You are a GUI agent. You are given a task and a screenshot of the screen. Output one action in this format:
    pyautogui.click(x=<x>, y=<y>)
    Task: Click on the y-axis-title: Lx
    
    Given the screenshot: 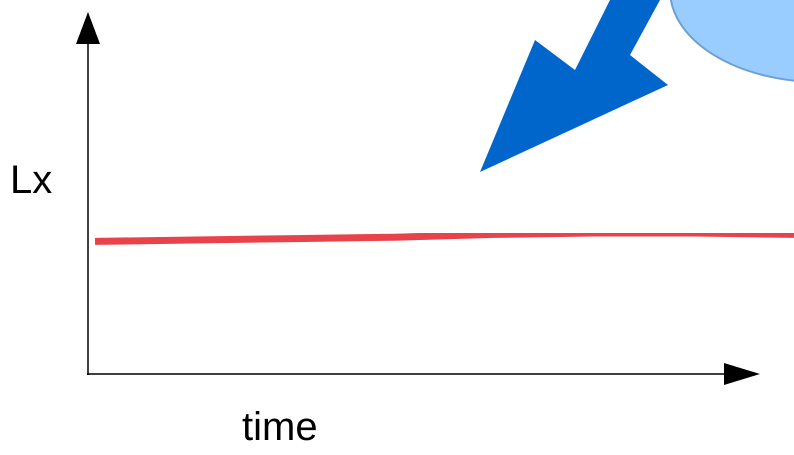 What is the action you would take?
    pyautogui.click(x=31, y=180)
    